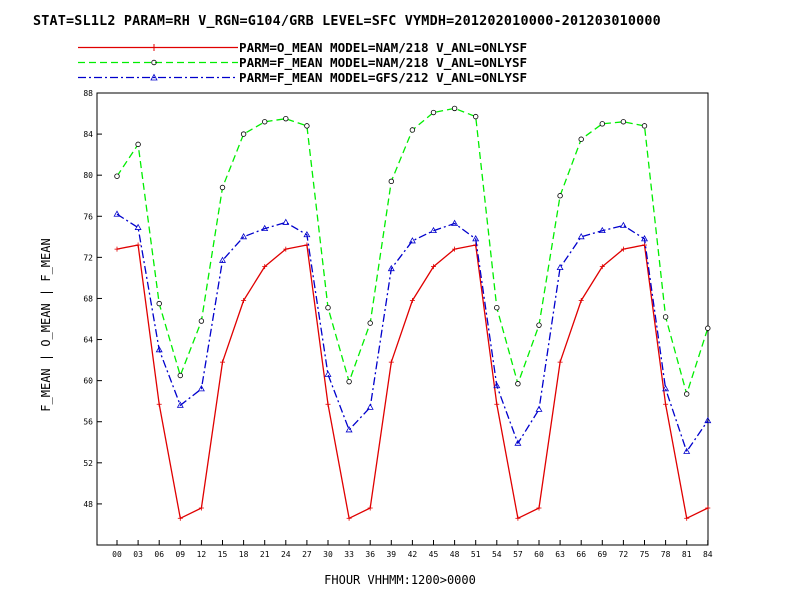 The width and height of the screenshot is (792, 612). I want to click on y-tick-label: 72, so click(88, 257).